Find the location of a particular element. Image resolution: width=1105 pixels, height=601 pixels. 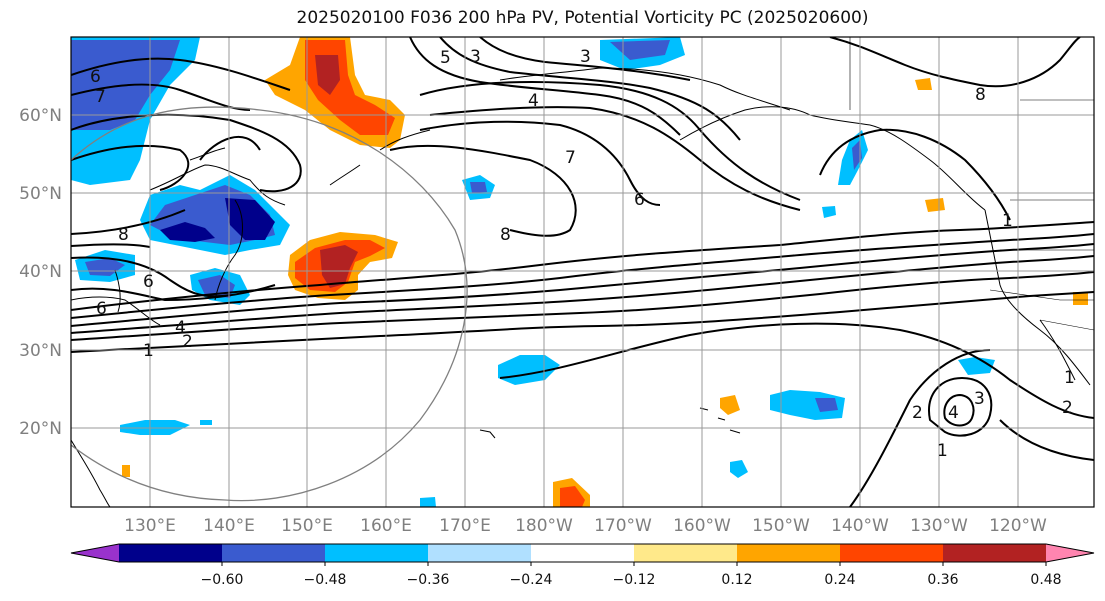

colorbar-extension-low is located at coordinates (95, 553).